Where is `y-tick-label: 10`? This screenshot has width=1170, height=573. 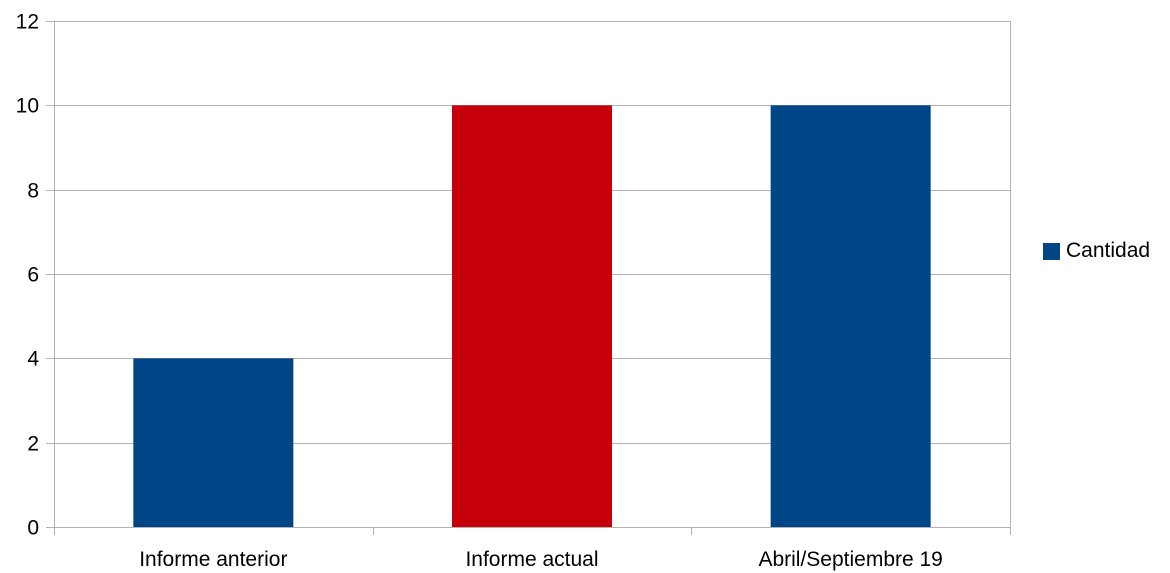 y-tick-label: 10 is located at coordinates (27, 106).